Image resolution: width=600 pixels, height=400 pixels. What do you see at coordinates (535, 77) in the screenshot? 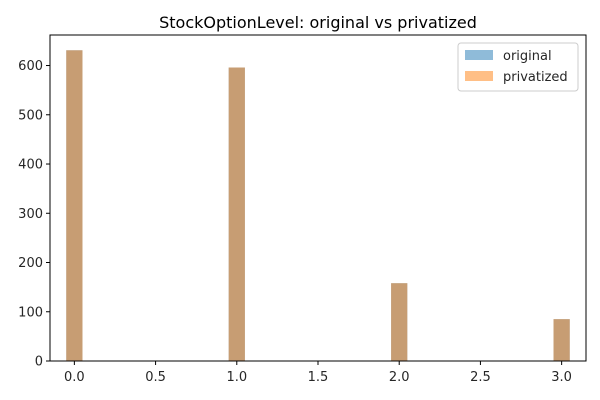
I see `legend-label-privatized: privatized` at bounding box center [535, 77].